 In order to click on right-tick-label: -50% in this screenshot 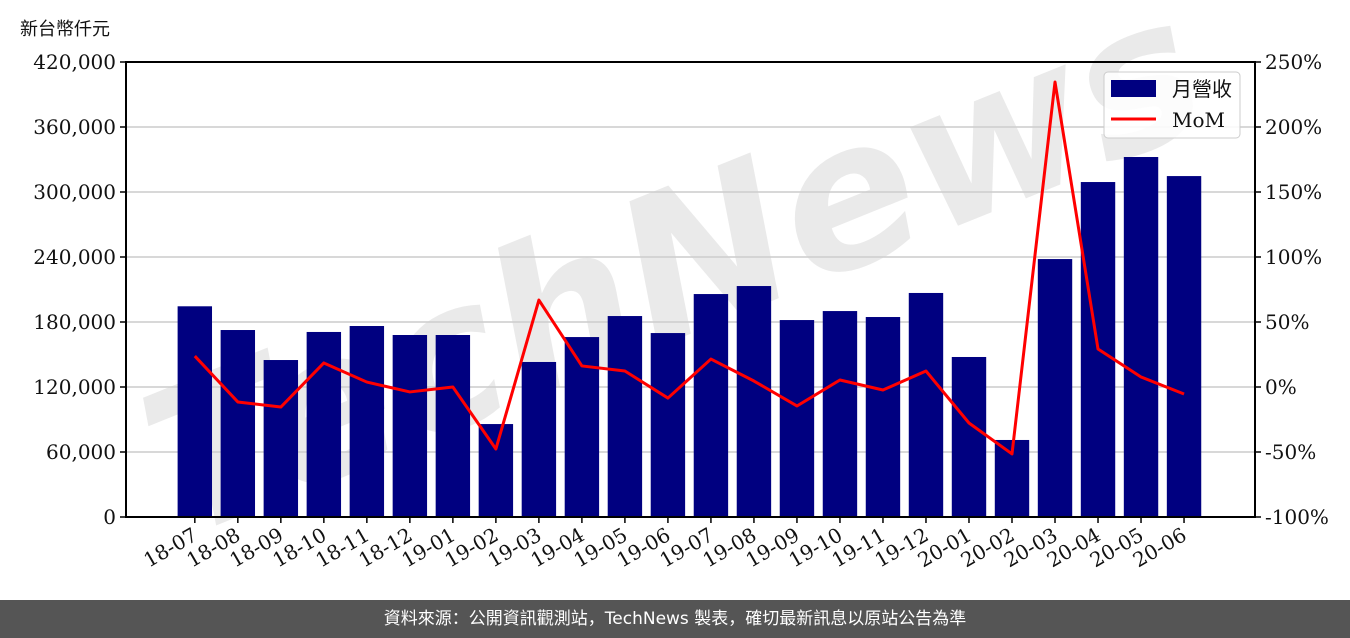, I will do `click(1290, 452)`.